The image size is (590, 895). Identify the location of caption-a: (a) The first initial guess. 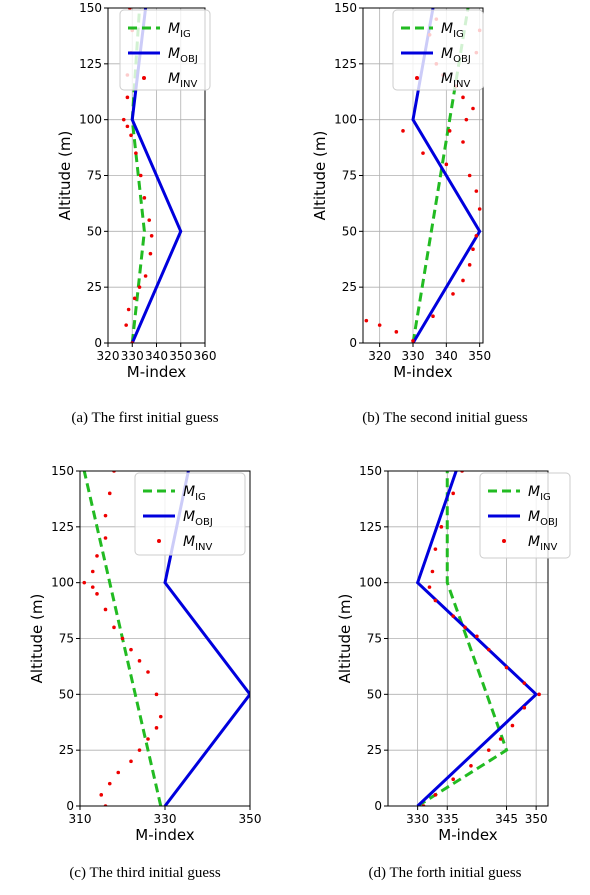
(145, 418).